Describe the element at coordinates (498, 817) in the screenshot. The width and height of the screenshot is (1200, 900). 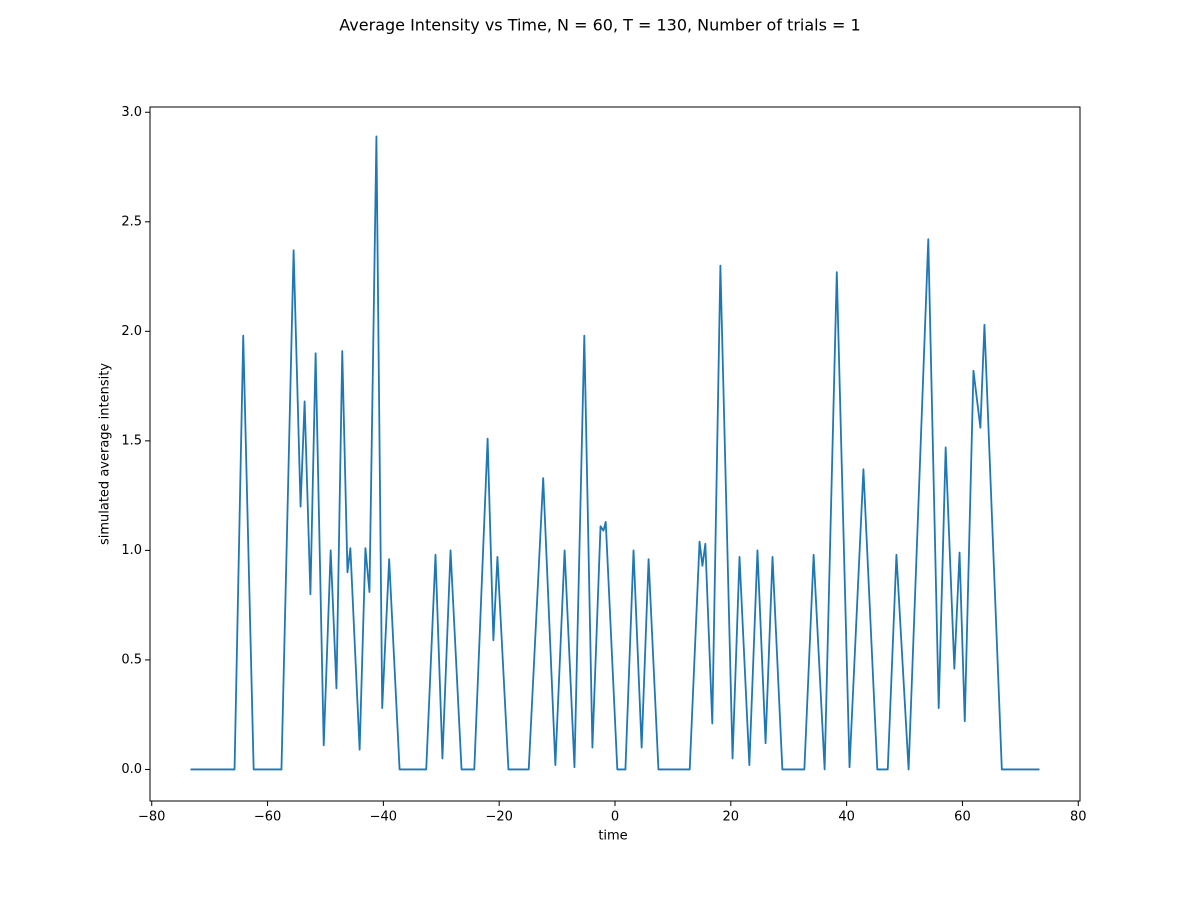
I see `x-tick-label: −20` at that location.